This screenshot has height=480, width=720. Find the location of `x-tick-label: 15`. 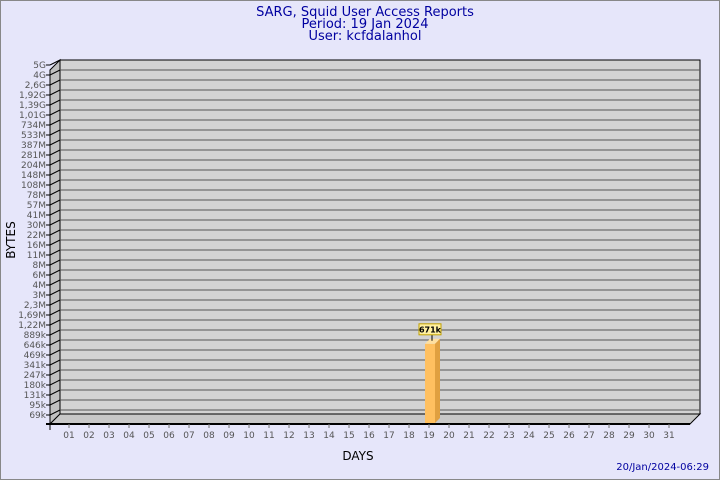

x-tick-label: 15 is located at coordinates (348, 436).